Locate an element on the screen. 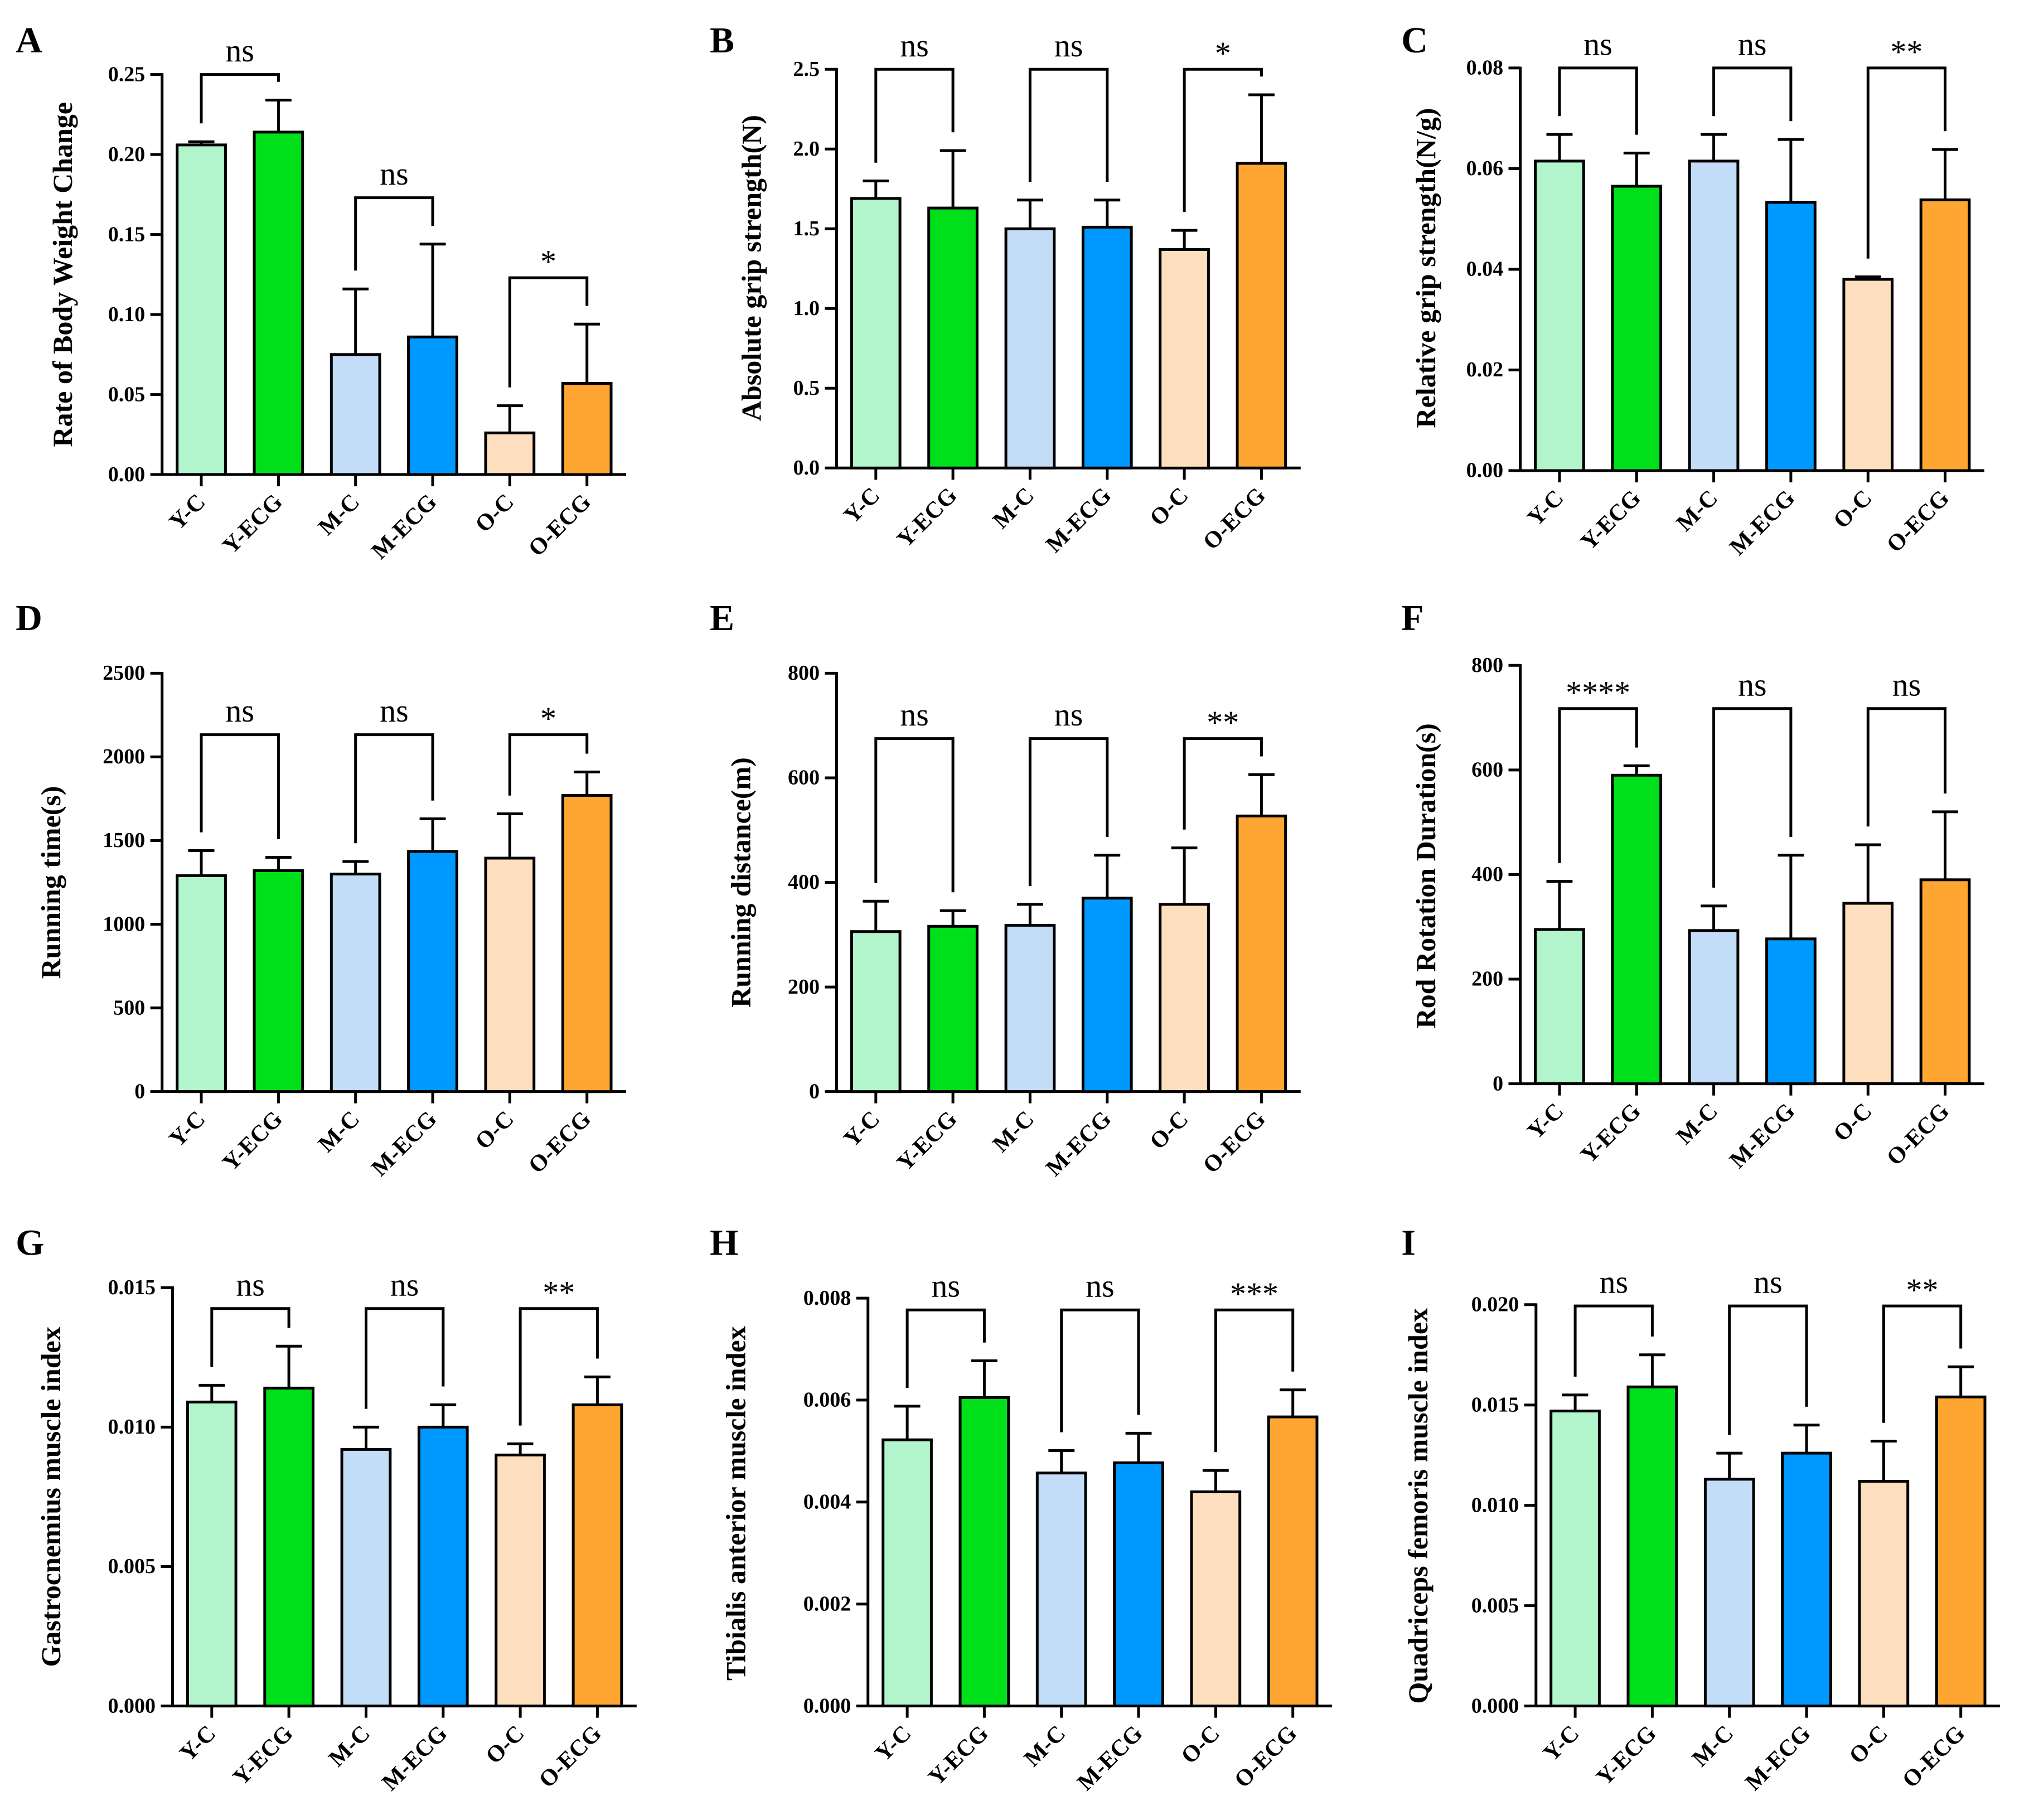  bar-o-c is located at coordinates (1216, 1599).